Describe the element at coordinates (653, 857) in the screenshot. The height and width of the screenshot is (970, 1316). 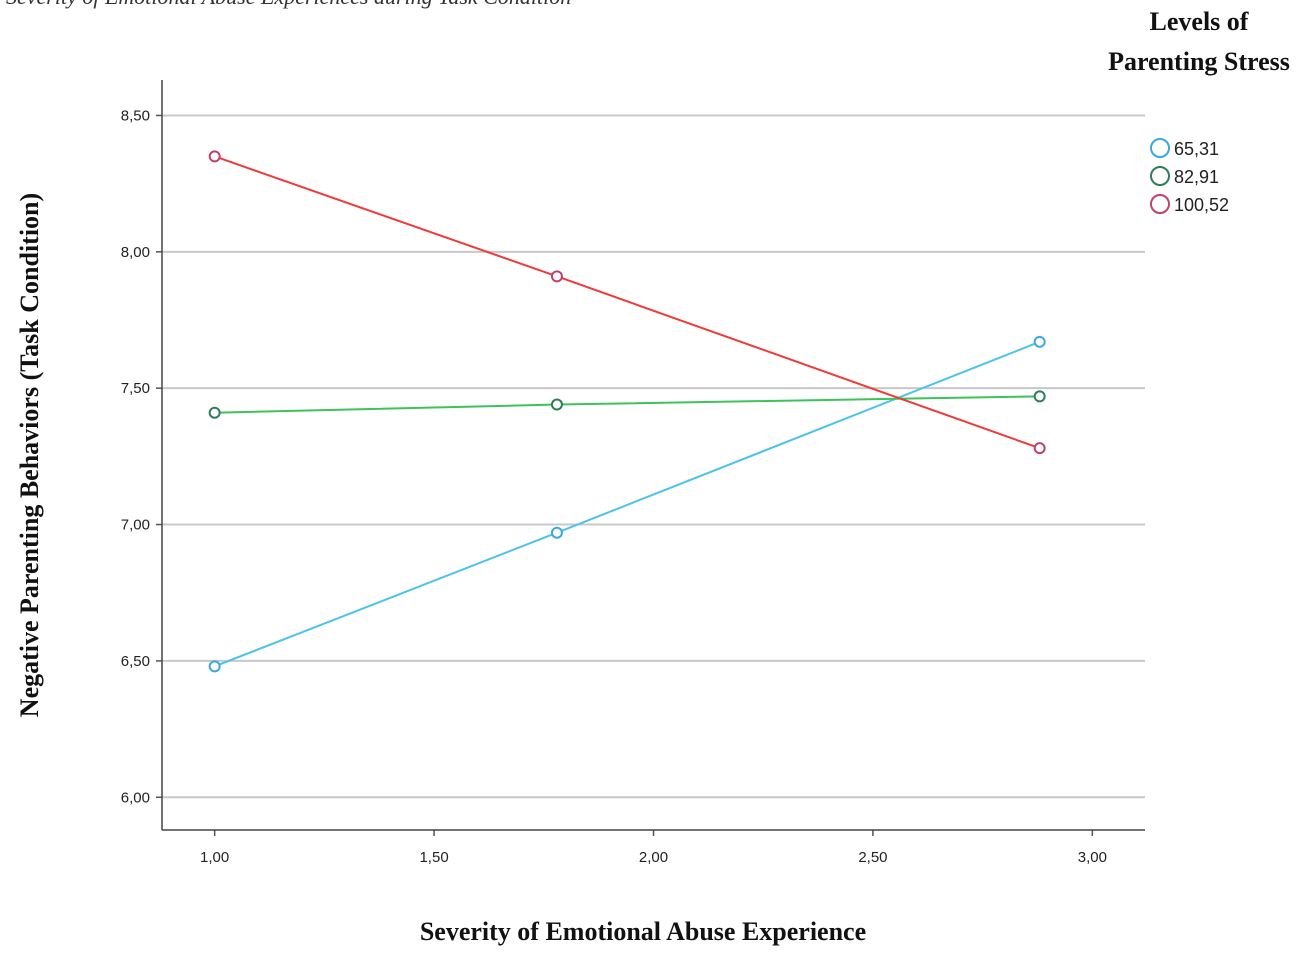
I see `x-tick-label: 2,00` at that location.